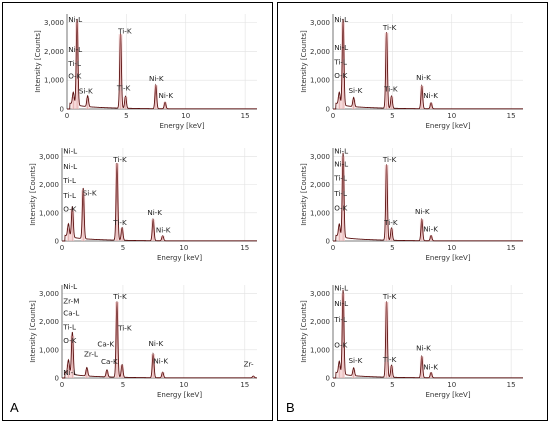 Image resolution: width=550 pixels, height=425 pixels. Describe the element at coordinates (290, 407) in the screenshot. I see `panel-b-label: B` at that location.